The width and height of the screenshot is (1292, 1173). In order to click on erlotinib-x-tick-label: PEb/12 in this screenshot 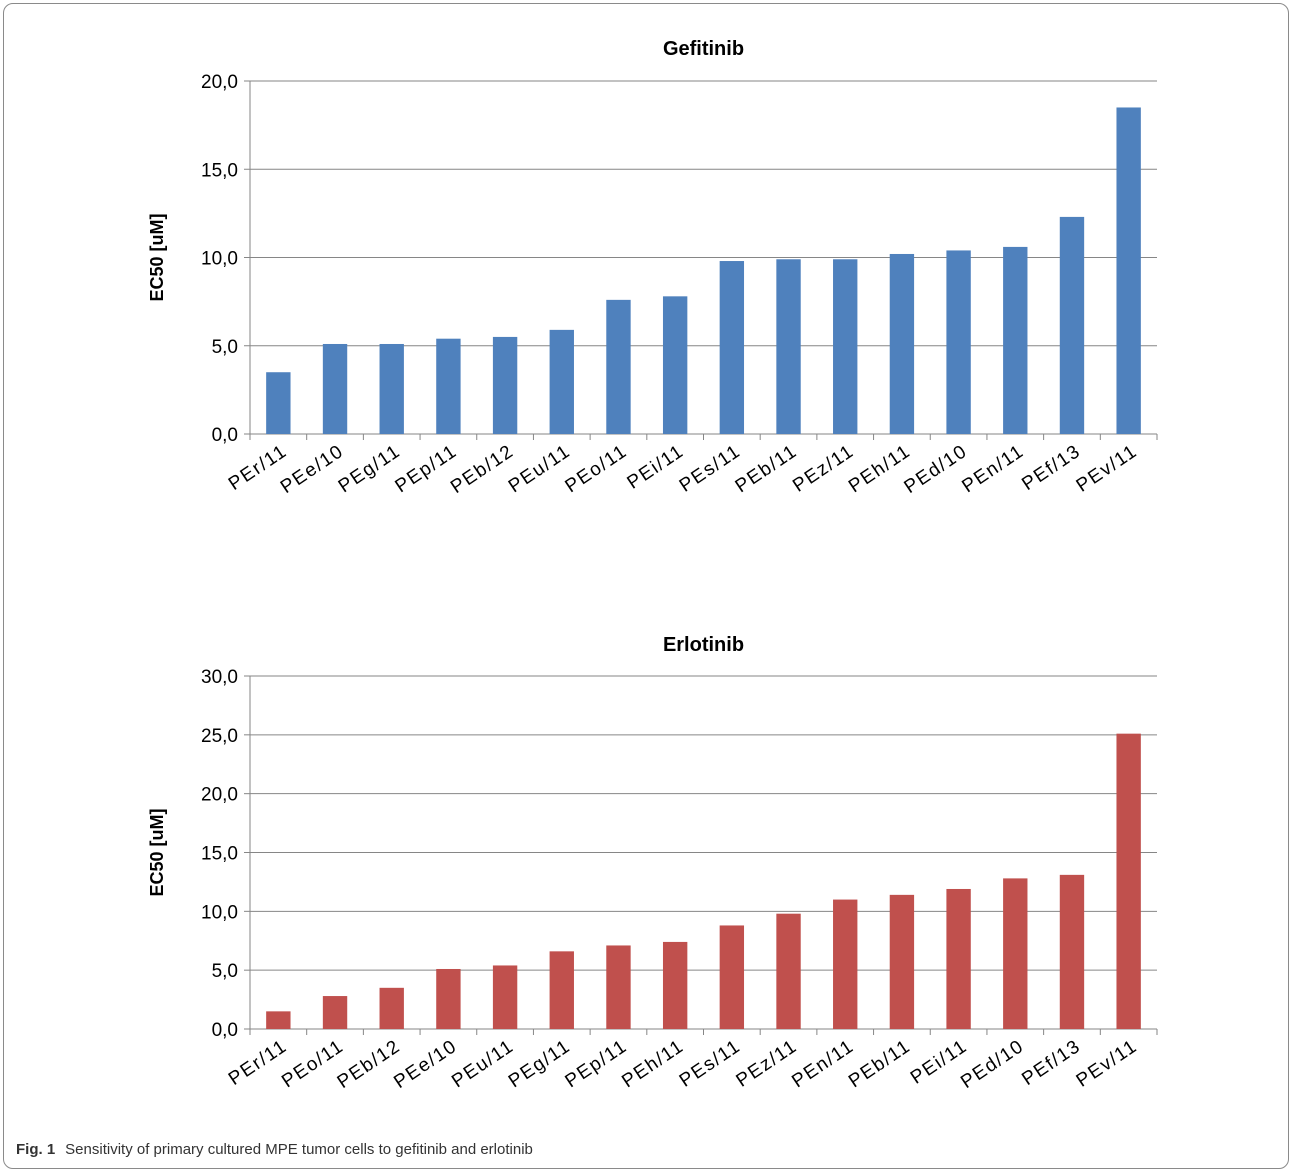, I will do `click(369, 1064)`.